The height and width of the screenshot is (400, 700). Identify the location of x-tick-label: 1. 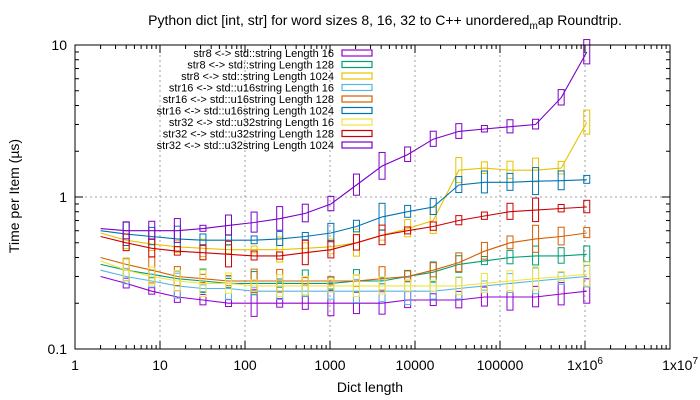
(75, 365).